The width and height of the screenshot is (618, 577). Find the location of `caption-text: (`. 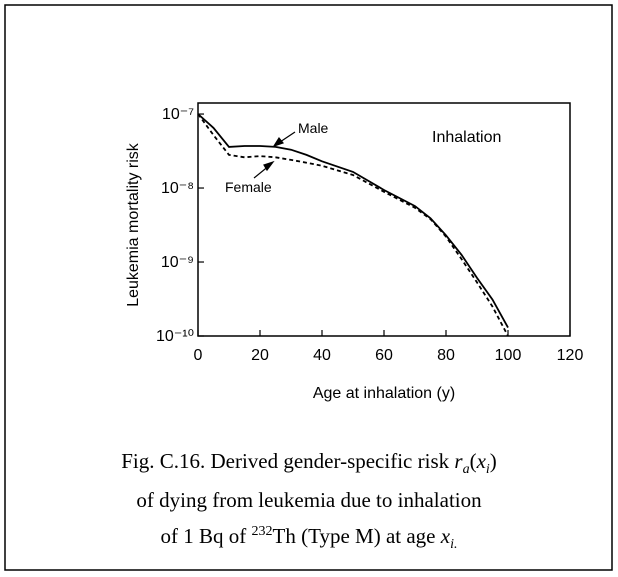

caption-text: ( is located at coordinates (473, 461).